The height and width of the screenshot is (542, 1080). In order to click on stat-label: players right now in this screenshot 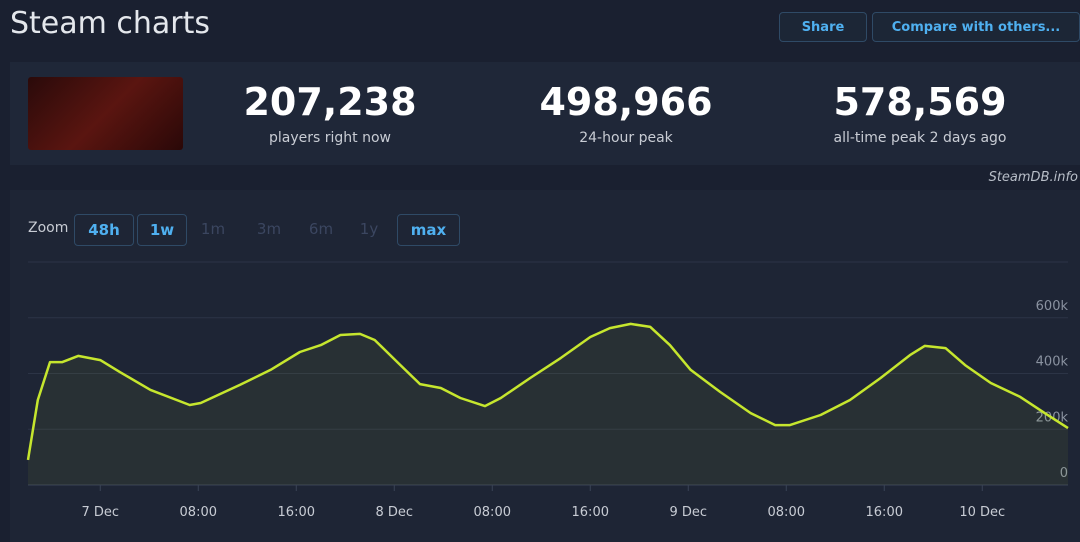, I will do `click(330, 138)`.